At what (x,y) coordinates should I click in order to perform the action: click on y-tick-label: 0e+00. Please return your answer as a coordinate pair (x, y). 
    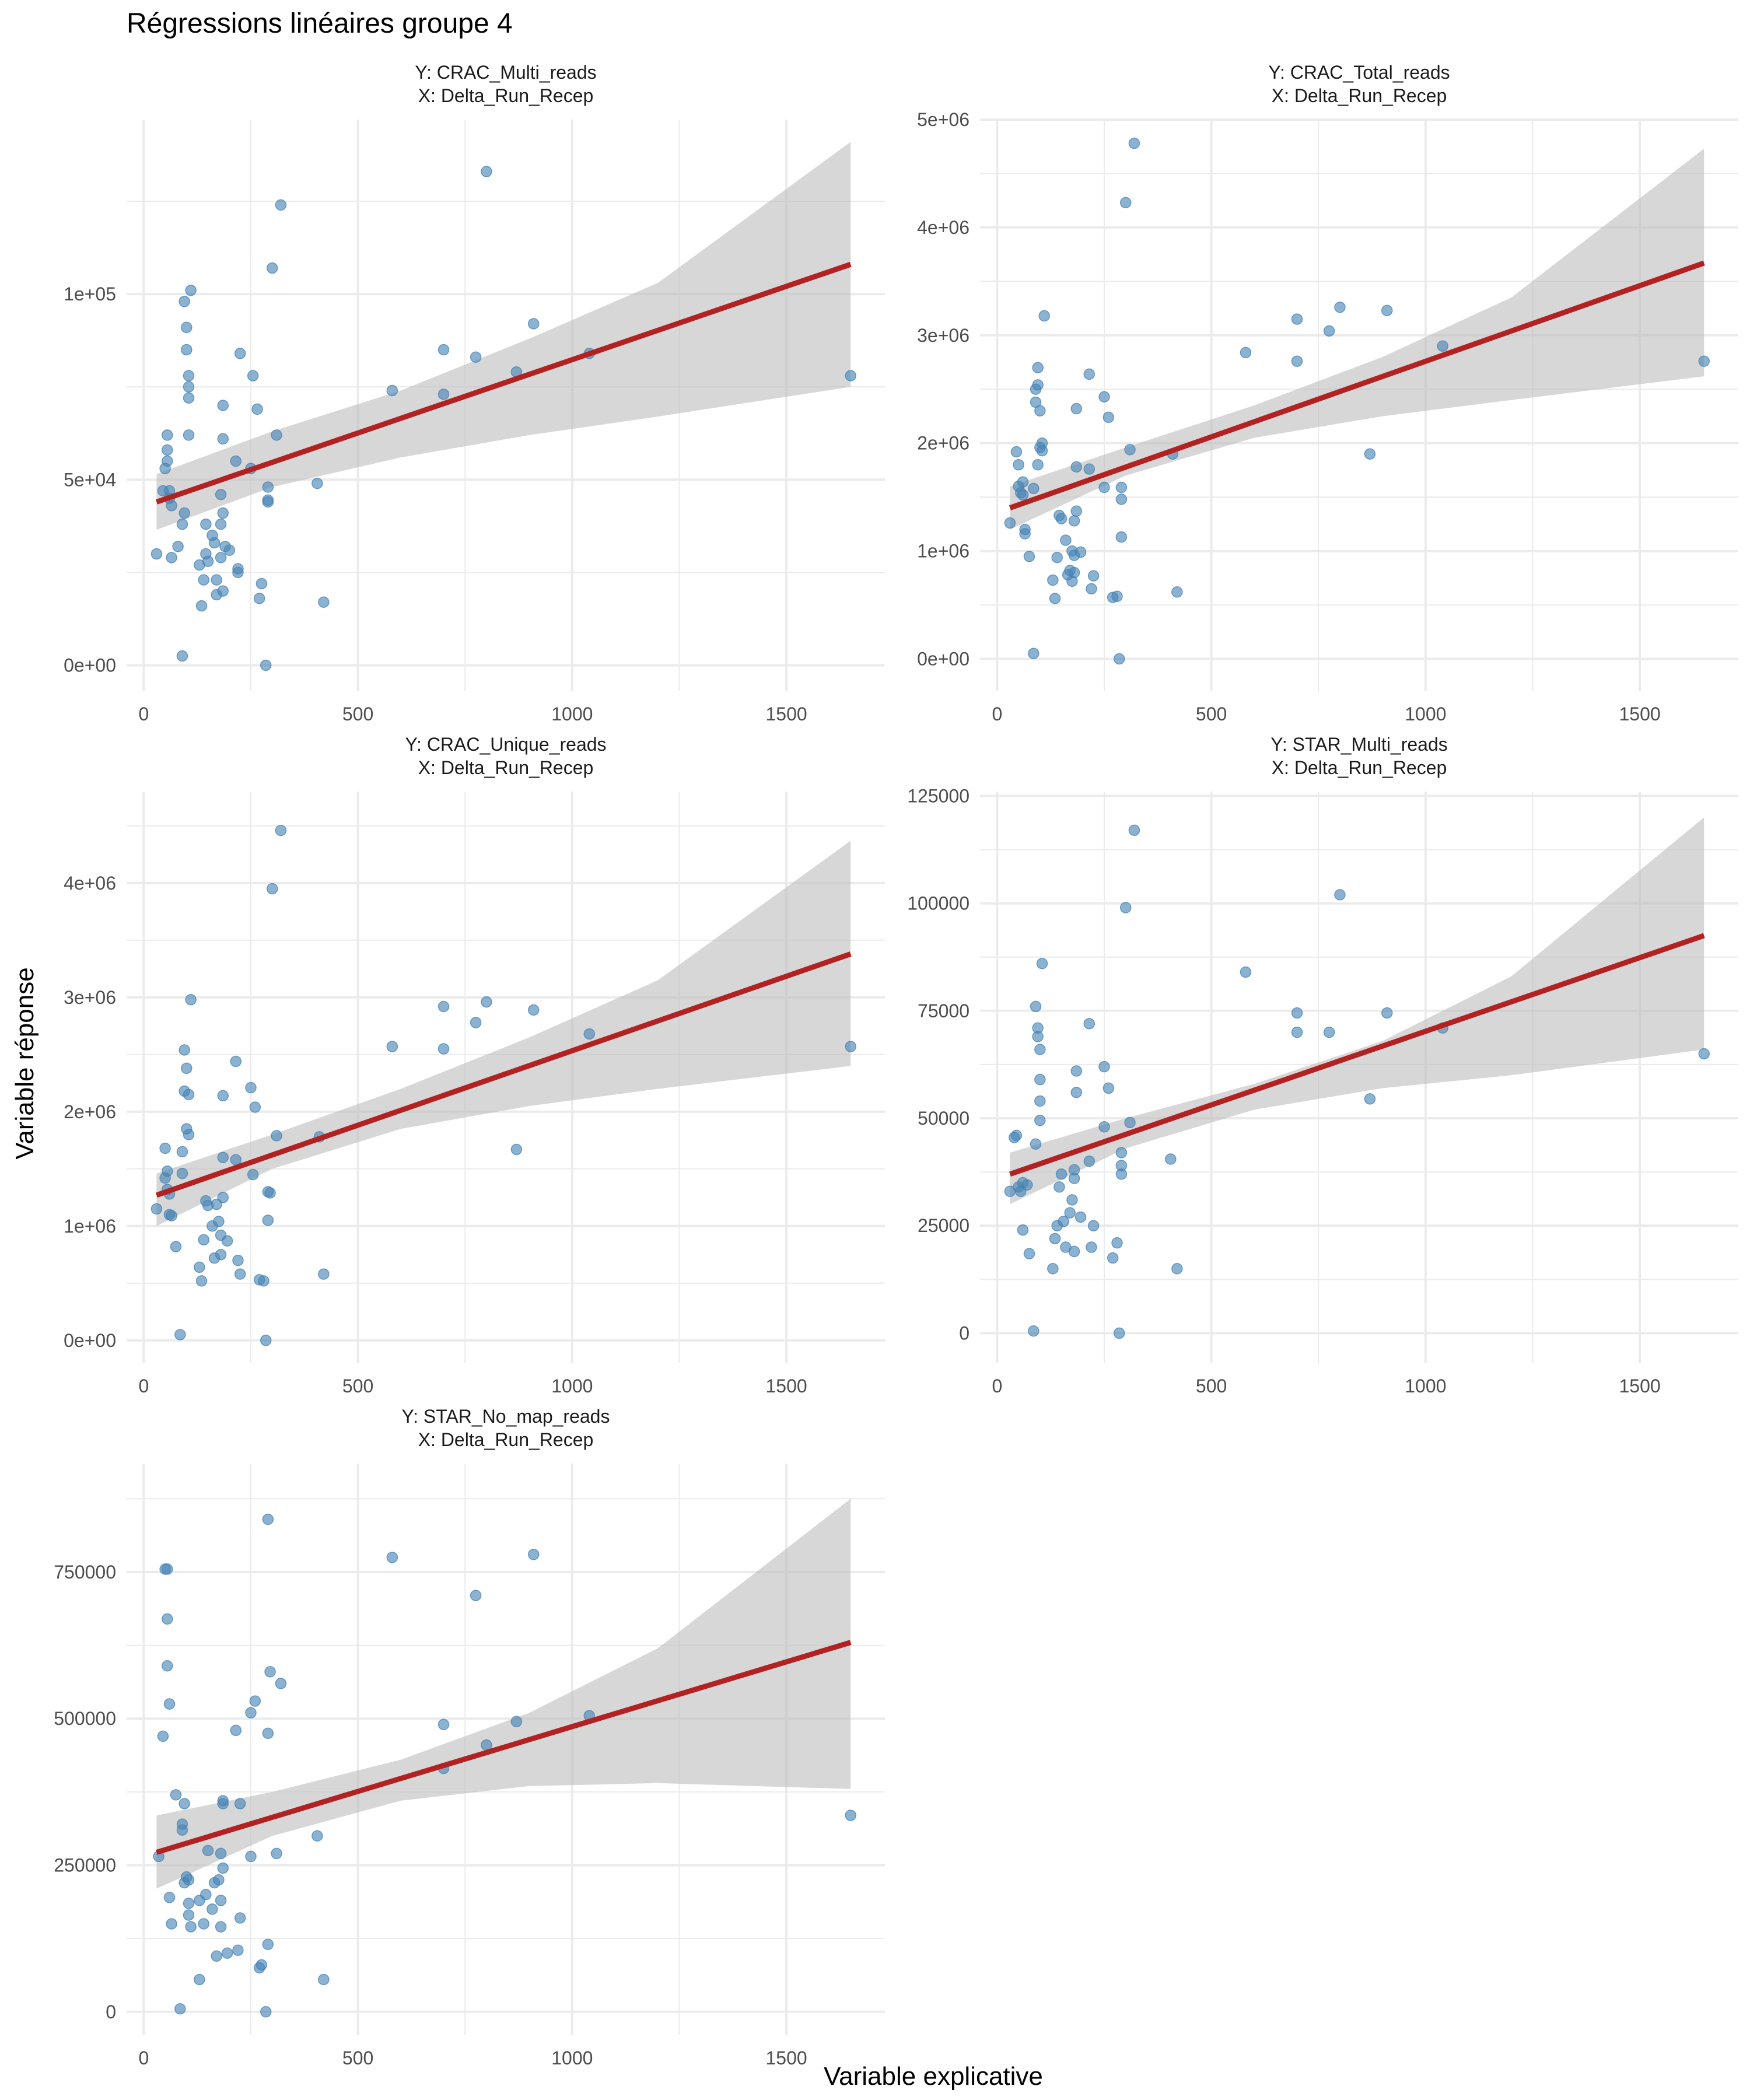
    Looking at the image, I should click on (943, 659).